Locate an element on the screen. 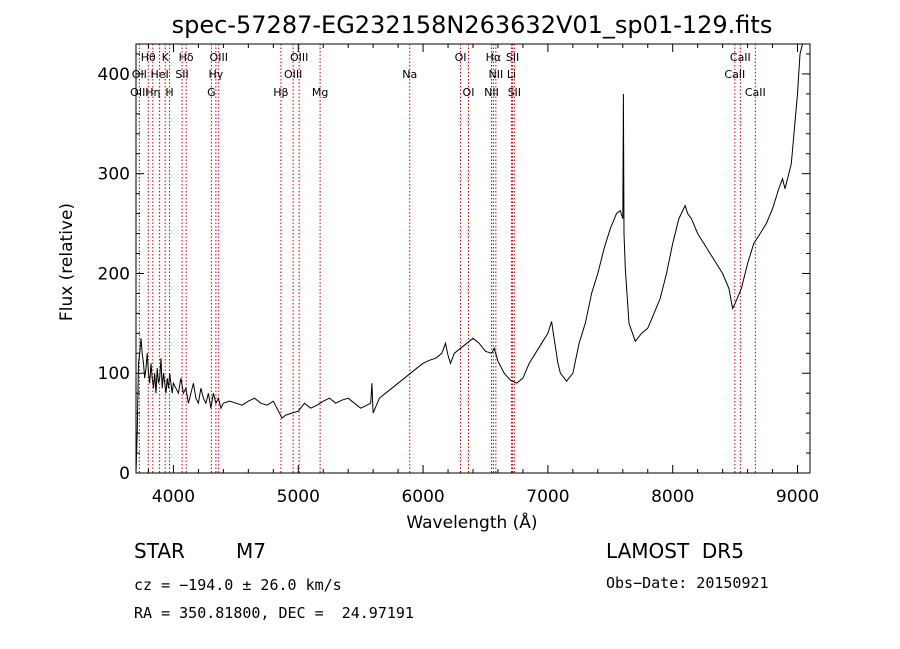 Image resolution: width=900 pixels, height=649 pixels. line-label-13: OIII is located at coordinates (293, 74).